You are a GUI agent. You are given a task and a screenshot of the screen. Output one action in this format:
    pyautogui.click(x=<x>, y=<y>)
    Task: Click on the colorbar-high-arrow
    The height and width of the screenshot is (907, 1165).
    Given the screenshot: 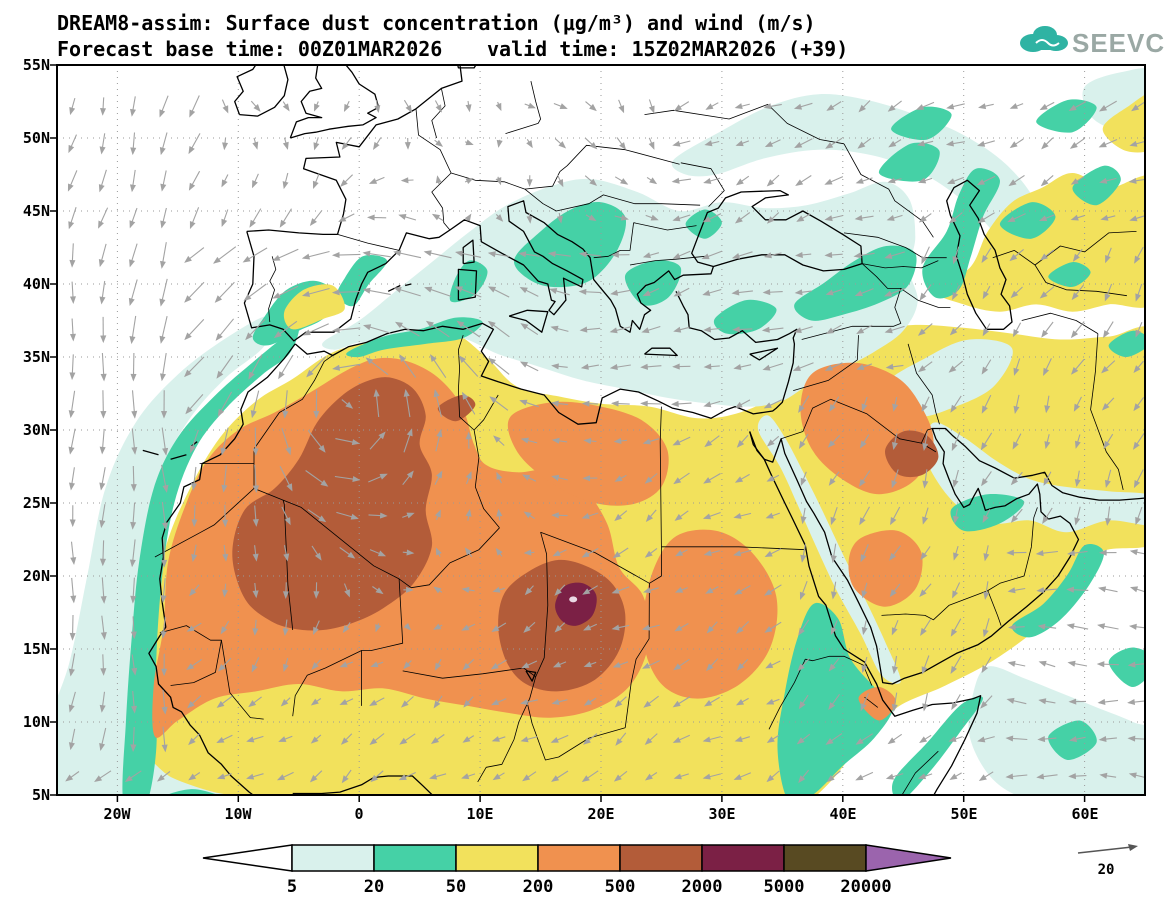 What is the action you would take?
    pyautogui.click(x=908, y=858)
    